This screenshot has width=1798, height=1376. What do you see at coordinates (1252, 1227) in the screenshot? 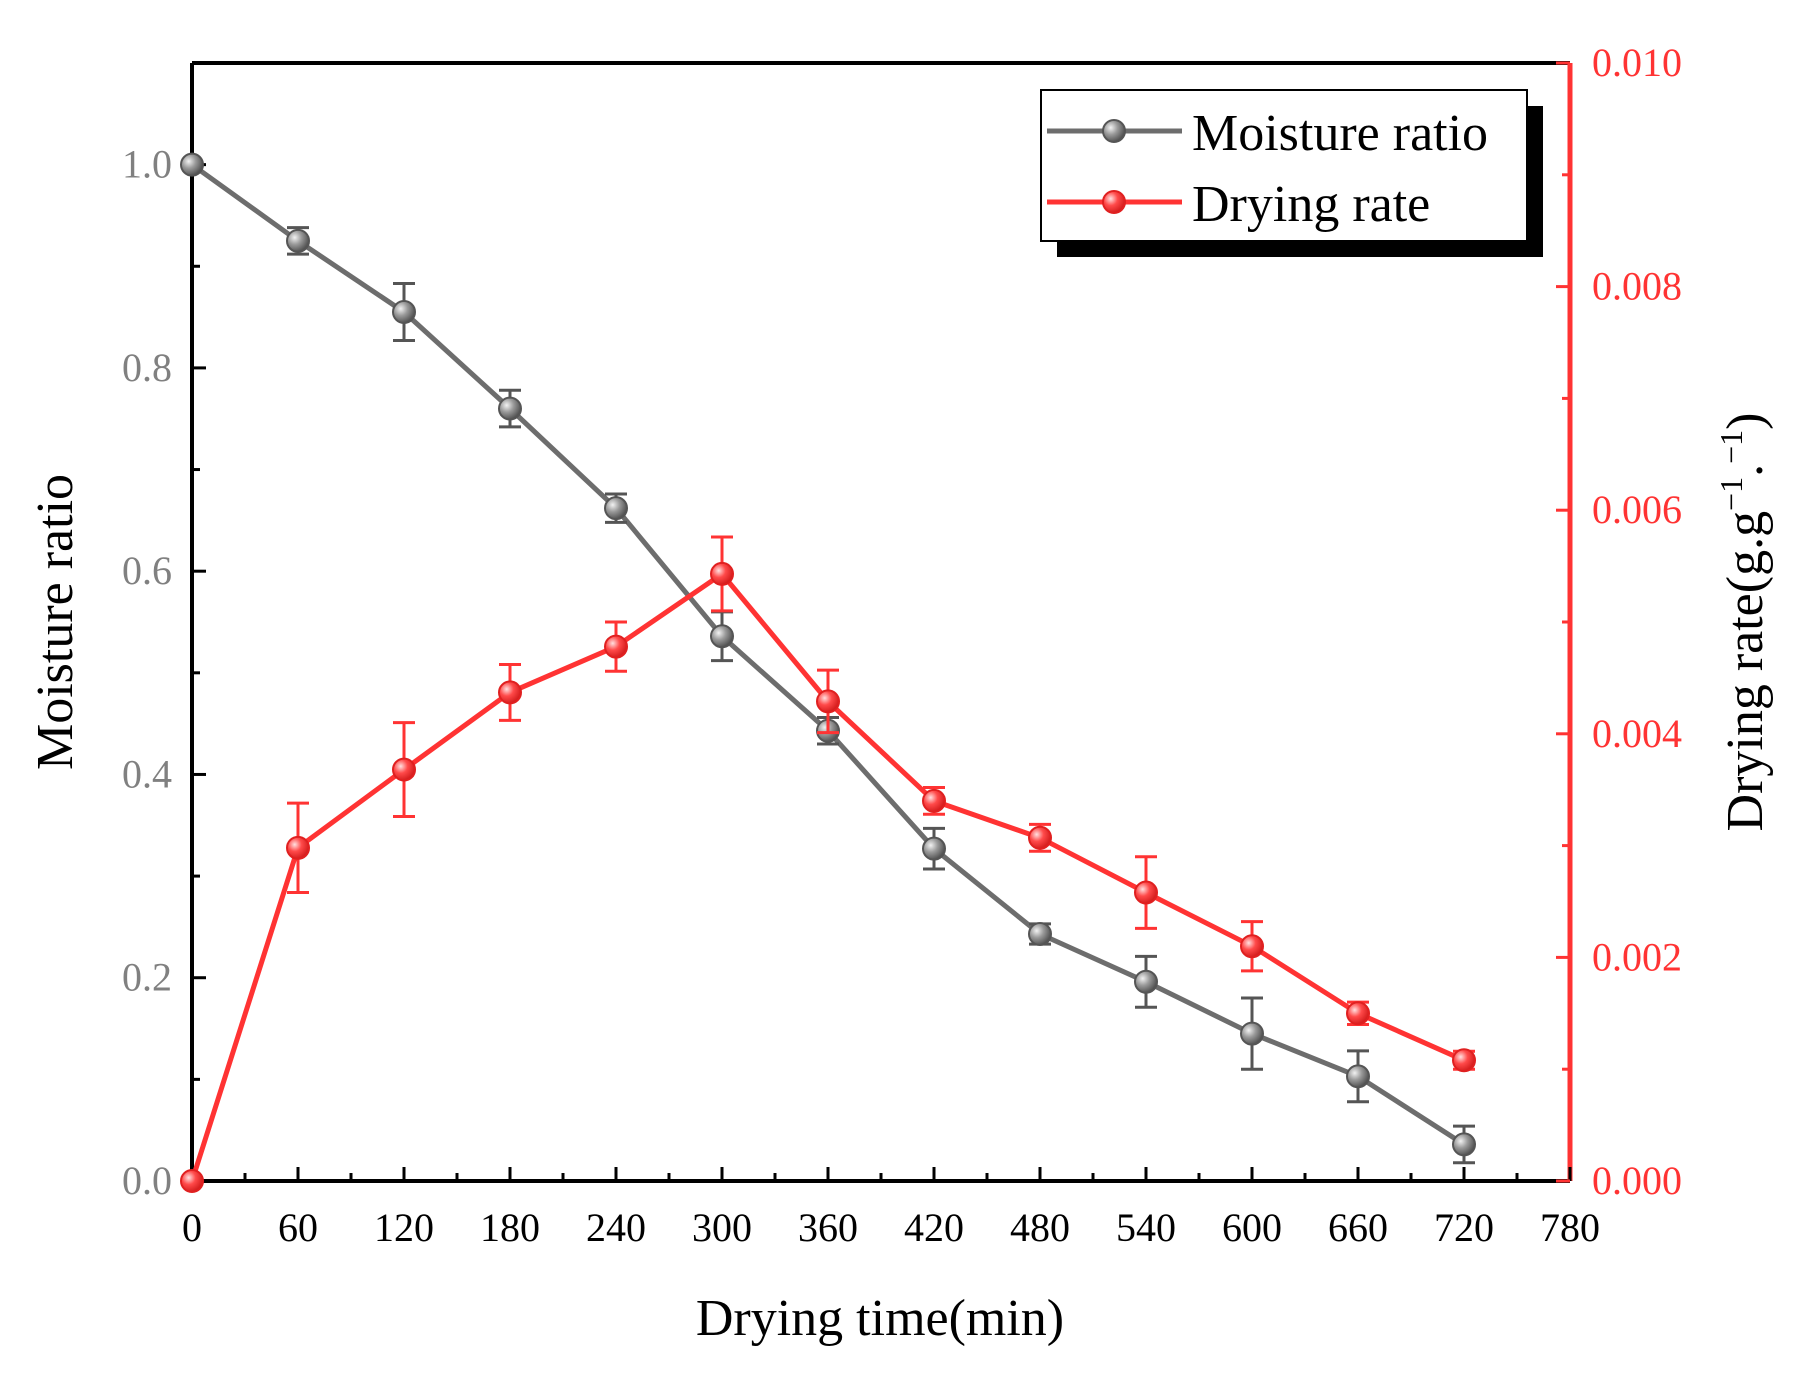
I see `x-tick-label: 600` at bounding box center [1252, 1227].